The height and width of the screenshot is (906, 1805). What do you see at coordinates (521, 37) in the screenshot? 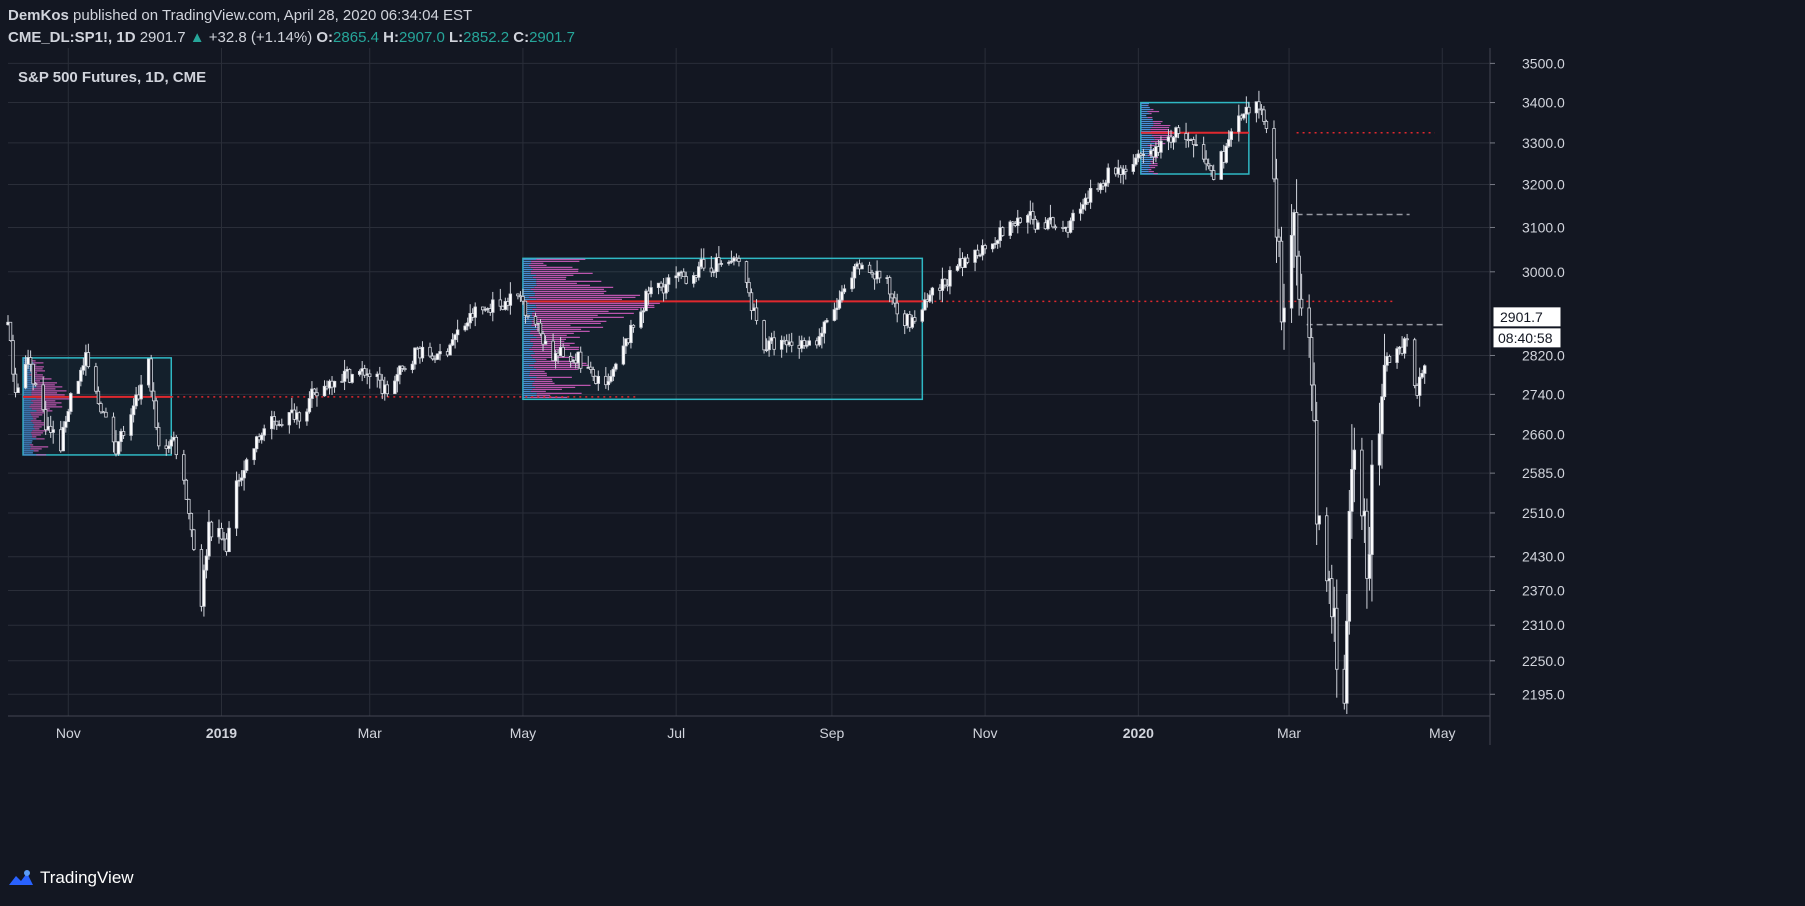
I see `close-label: C:` at bounding box center [521, 37].